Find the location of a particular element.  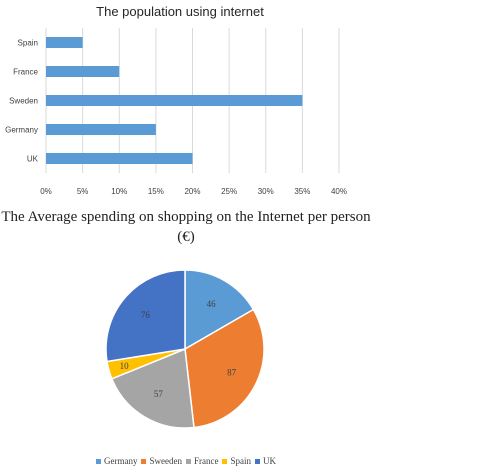

x-tick-label: 40% is located at coordinates (339, 191).